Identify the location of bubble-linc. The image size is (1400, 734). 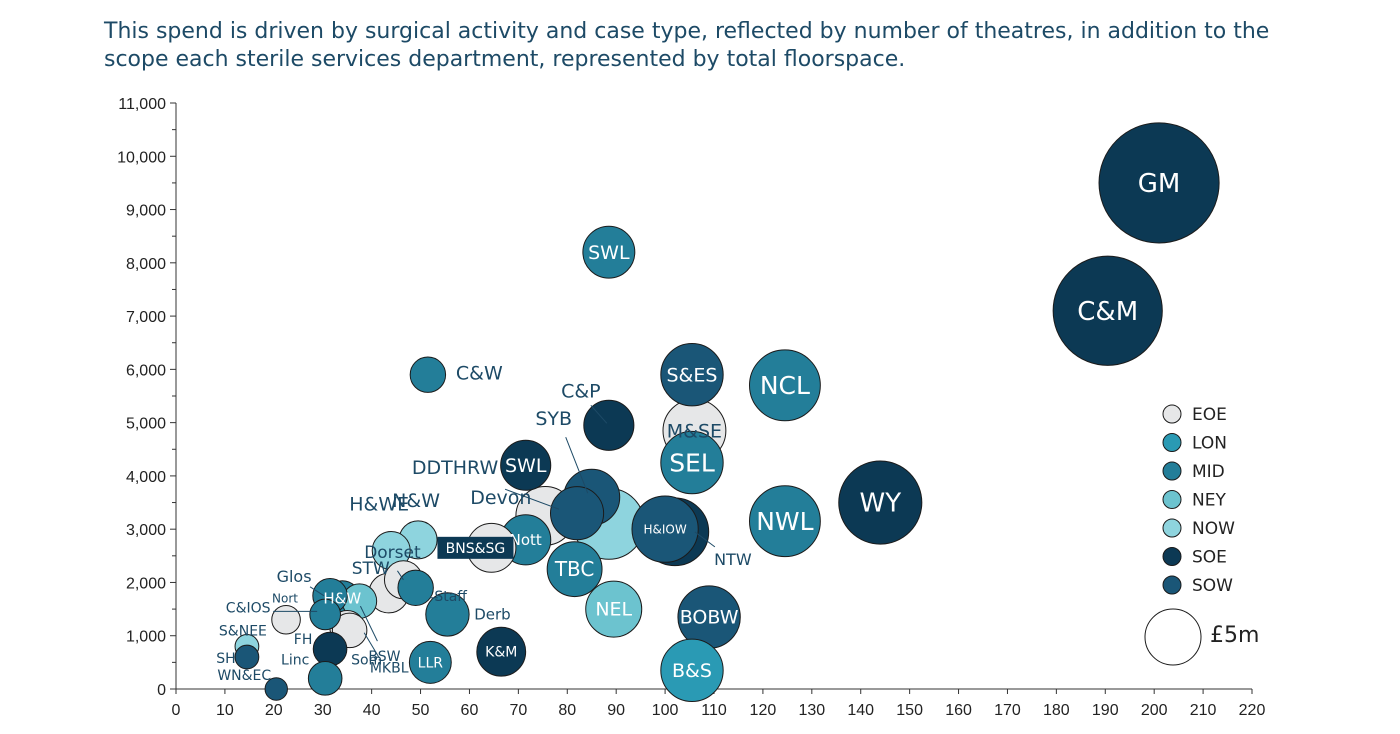
(325, 678).